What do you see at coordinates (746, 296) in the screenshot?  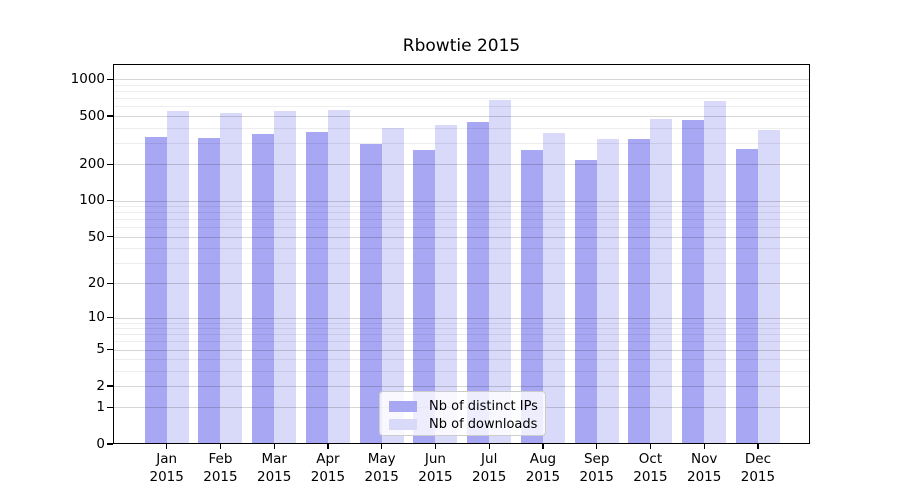 I see `bar-distinct-ips-dec` at bounding box center [746, 296].